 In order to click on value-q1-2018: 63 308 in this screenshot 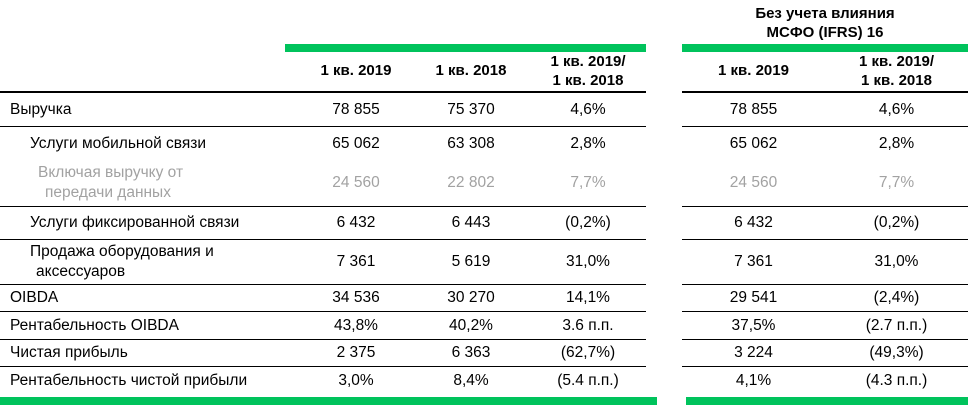, I will do `click(471, 143)`.